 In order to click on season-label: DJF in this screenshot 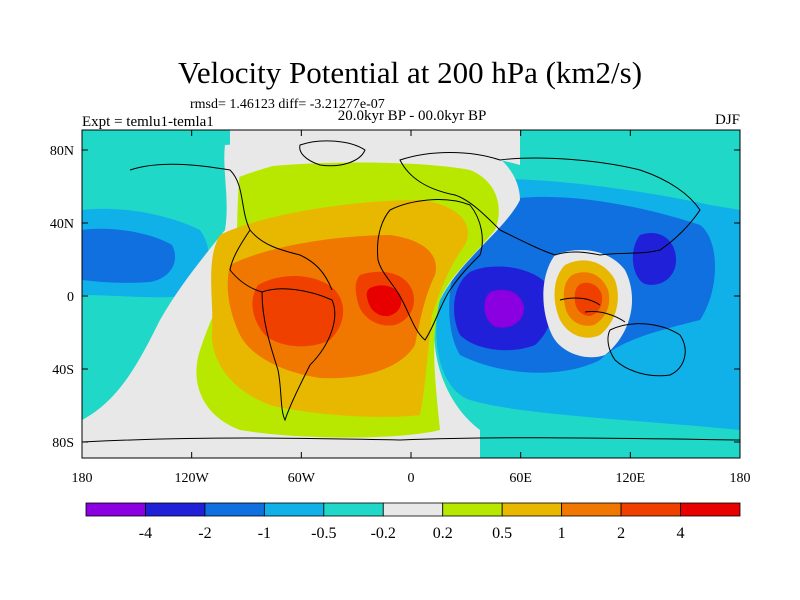, I will do `click(727, 120)`.